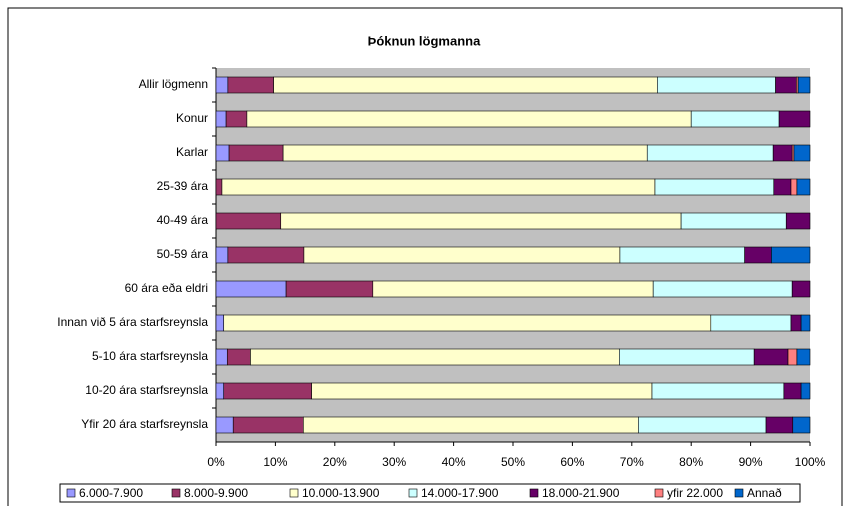 The width and height of the screenshot is (845, 511). I want to click on x-tick-label: 60%, so click(572, 462).